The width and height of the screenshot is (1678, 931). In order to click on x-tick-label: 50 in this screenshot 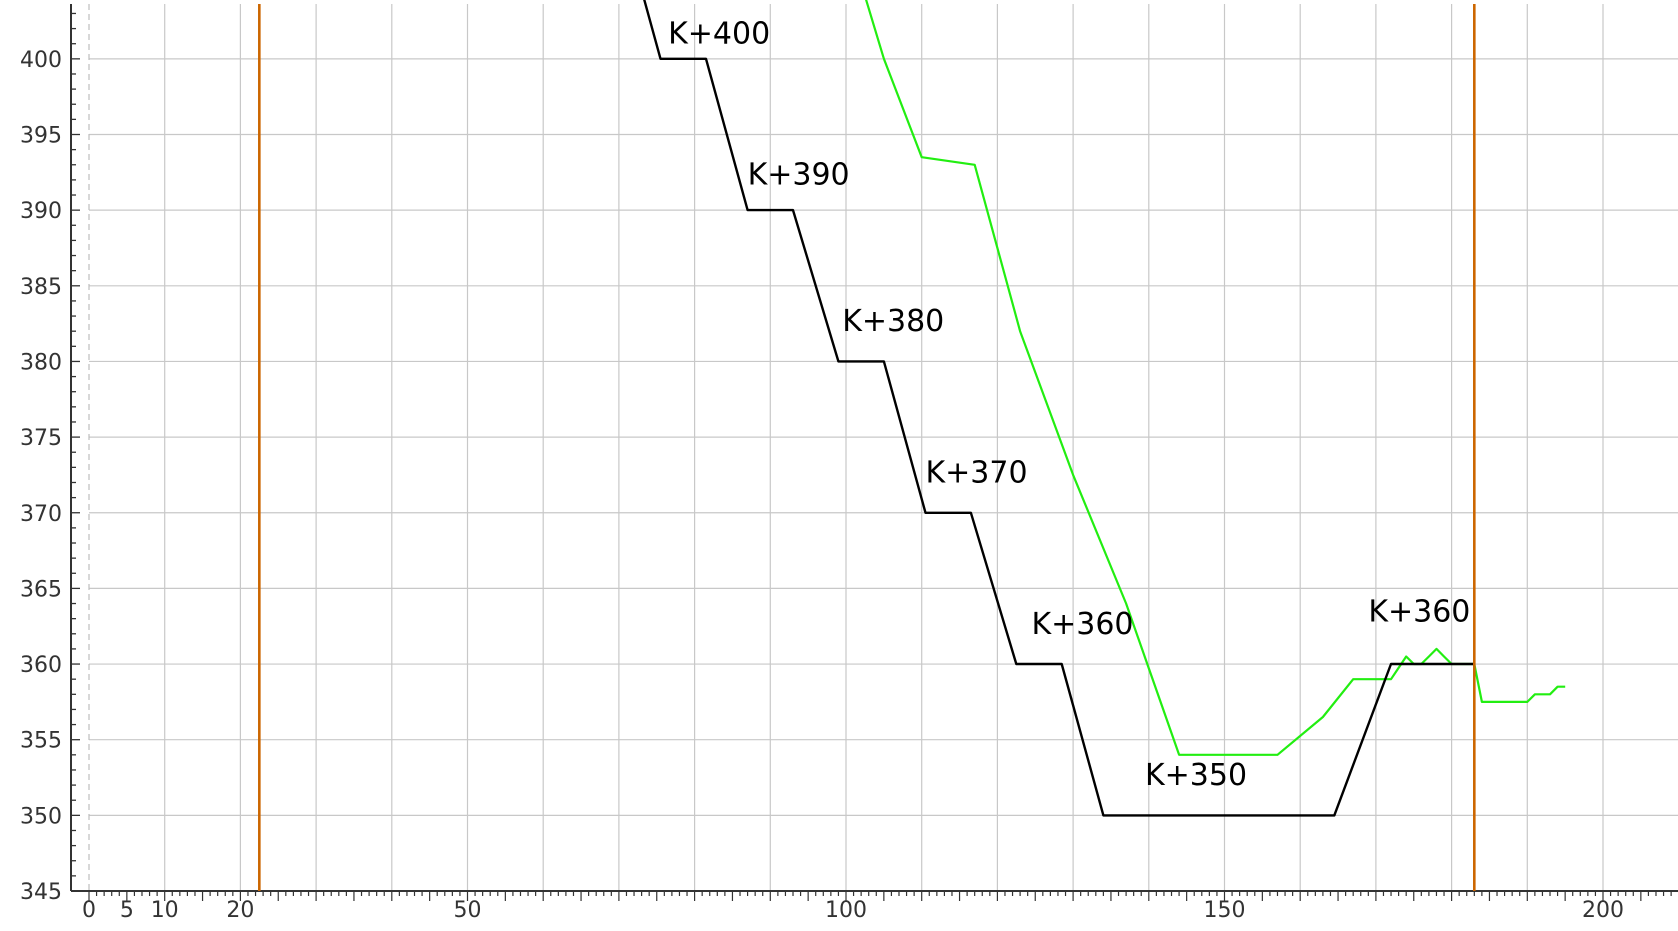, I will do `click(468, 910)`.